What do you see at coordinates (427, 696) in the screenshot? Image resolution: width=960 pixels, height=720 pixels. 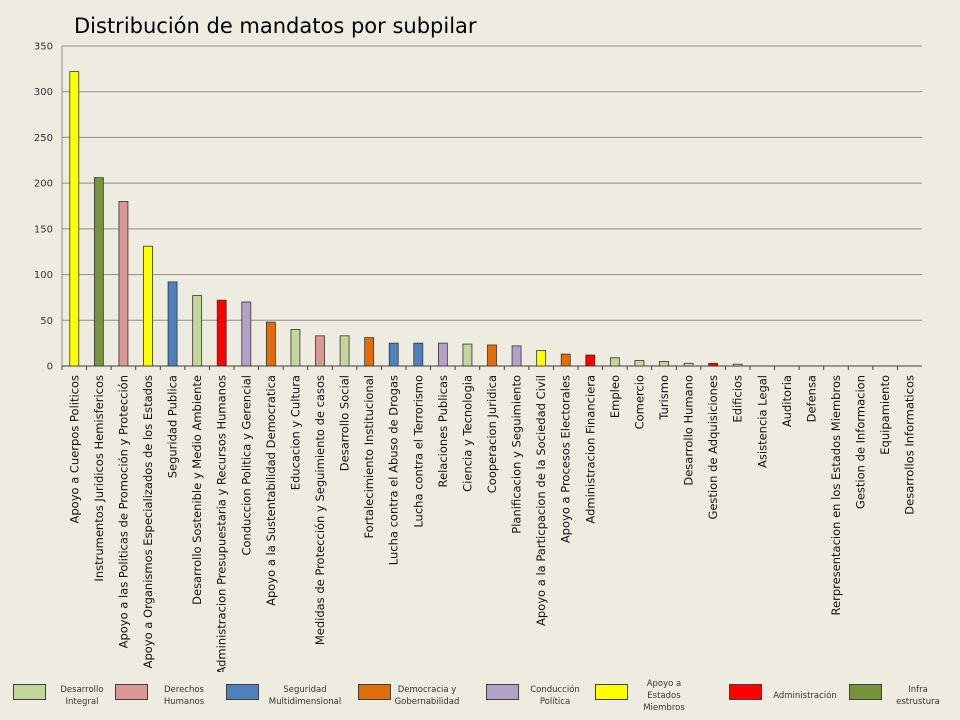 I see `legend-label: Democracia y Gobernabilidad` at bounding box center [427, 696].